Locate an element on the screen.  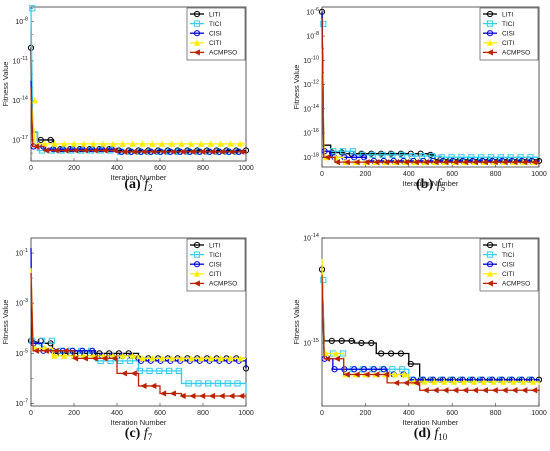
y-tick-label: 10⁻¹⁴ is located at coordinates (311, 238).